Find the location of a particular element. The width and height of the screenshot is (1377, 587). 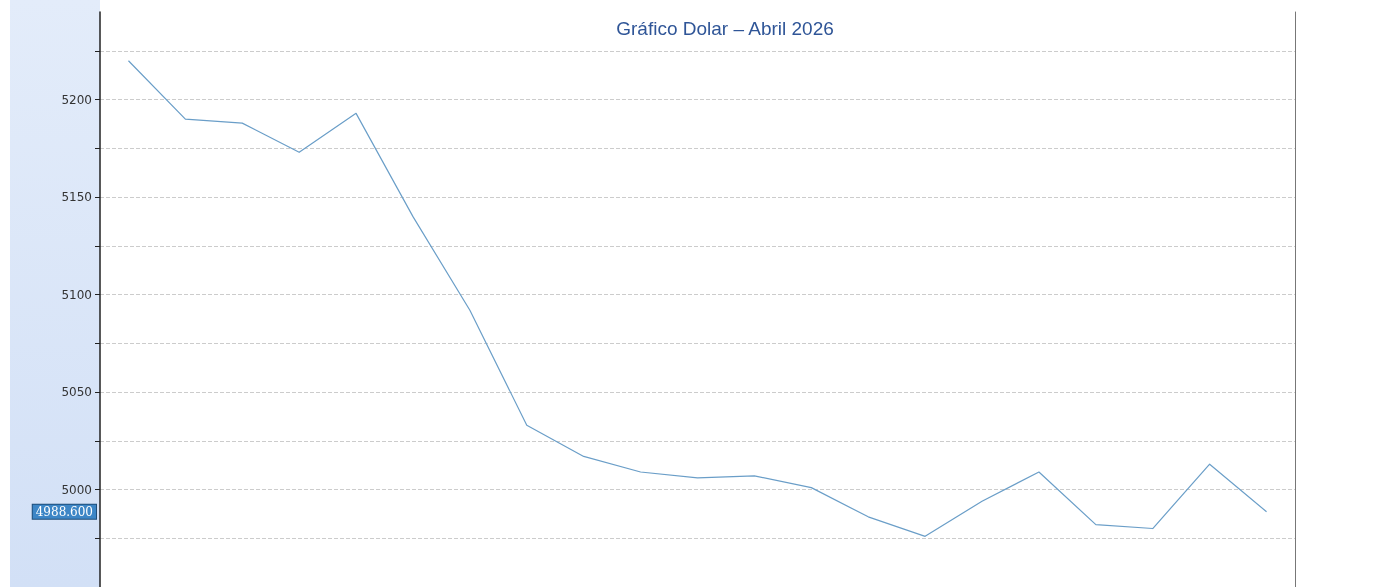

chart-title: Gráfico Dolar – Abril 2026 is located at coordinates (725, 28).